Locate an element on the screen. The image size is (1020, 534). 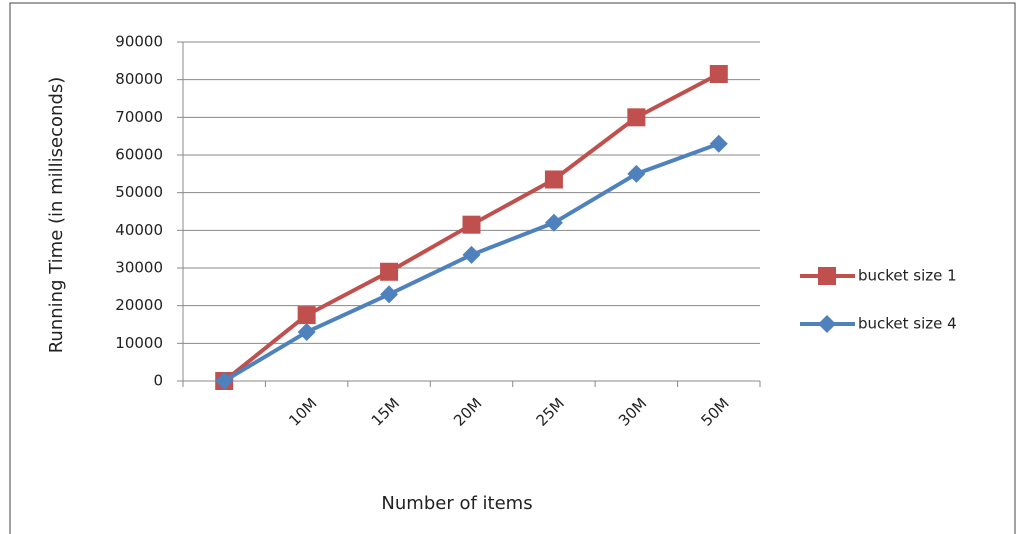
y-tick-label: 40000 is located at coordinates (139, 230).